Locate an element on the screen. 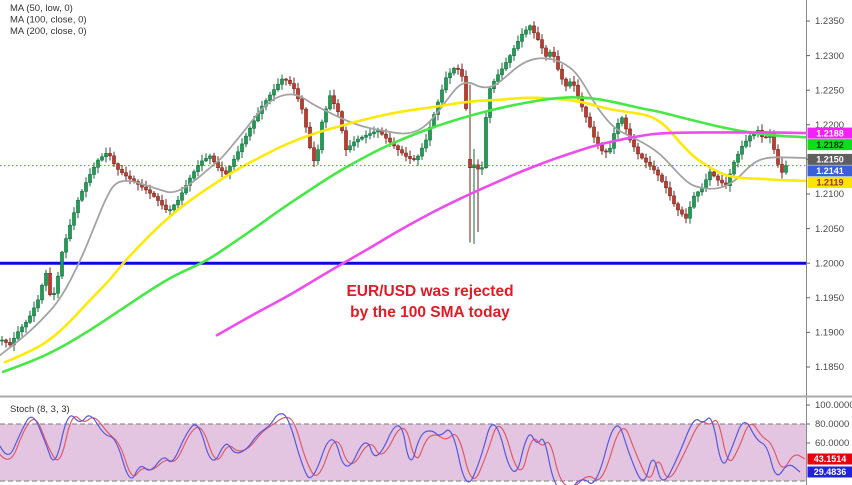 The image size is (852, 485). annotation-line-1: EUR/USD was rejected is located at coordinates (429, 291).